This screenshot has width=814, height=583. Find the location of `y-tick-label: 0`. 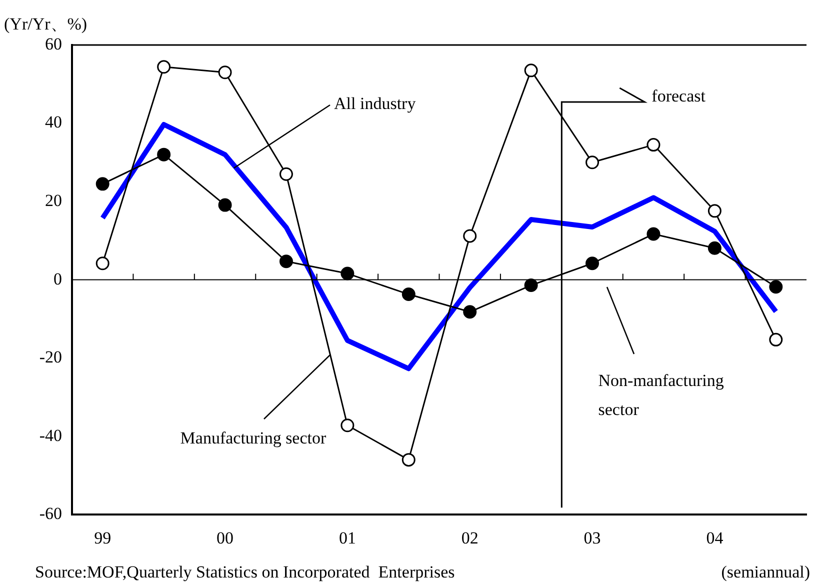

y-tick-label: 0 is located at coordinates (58, 278).